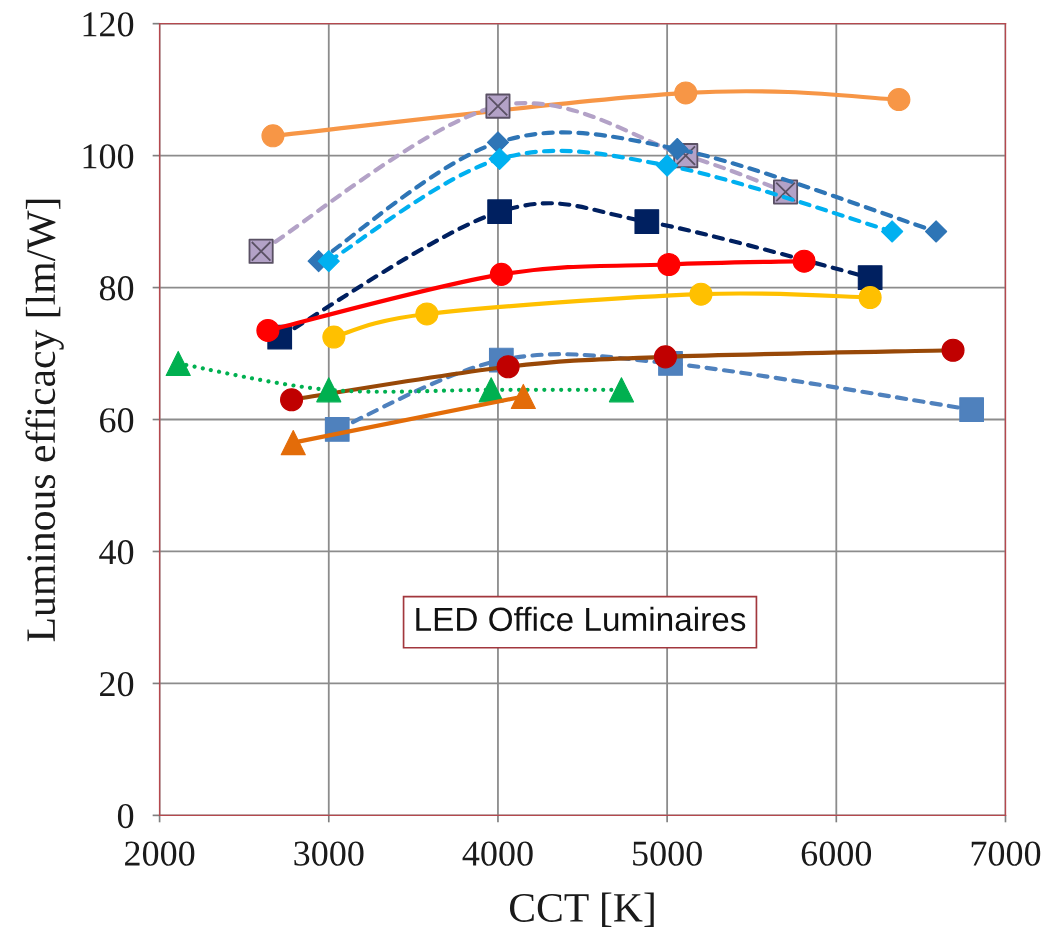 The height and width of the screenshot is (947, 1064). What do you see at coordinates (116, 552) in the screenshot?
I see `y-tick-label: 40` at bounding box center [116, 552].